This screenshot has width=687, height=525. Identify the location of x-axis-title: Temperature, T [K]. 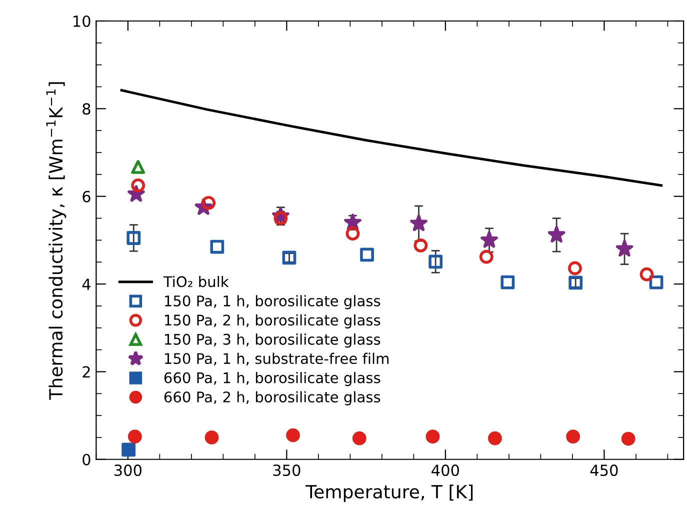
(389, 493).